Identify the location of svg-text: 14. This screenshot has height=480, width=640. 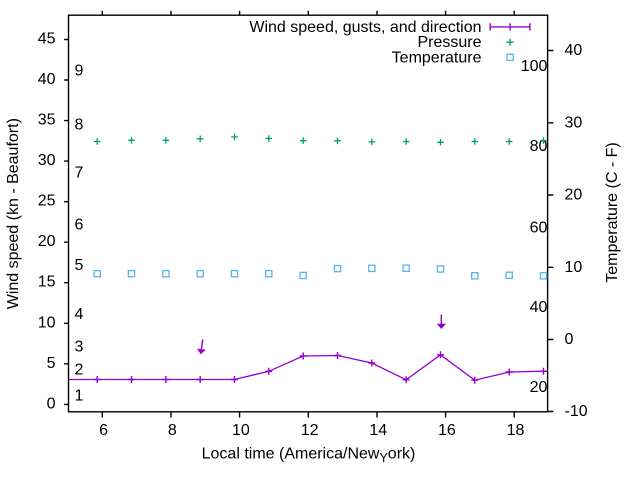
(378, 430).